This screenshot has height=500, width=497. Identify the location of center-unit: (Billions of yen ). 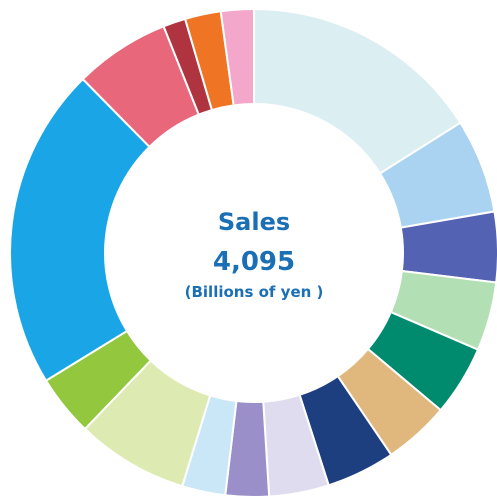
(254, 292).